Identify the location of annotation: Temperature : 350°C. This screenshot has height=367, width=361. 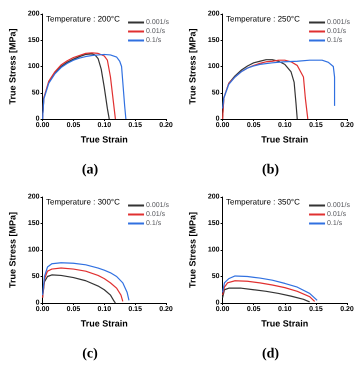
(263, 202).